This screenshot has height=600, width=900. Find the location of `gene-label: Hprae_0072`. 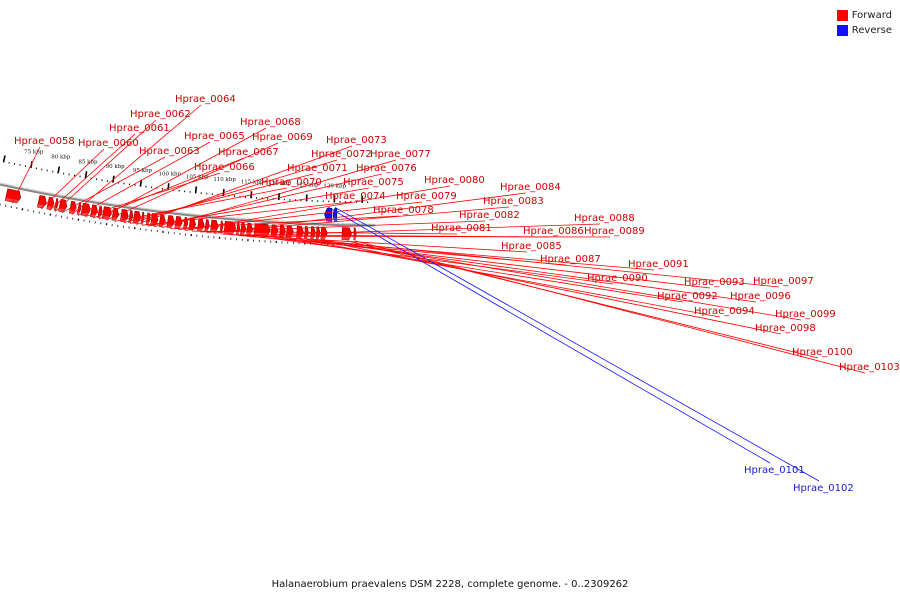

gene-label: Hprae_0072 is located at coordinates (341, 154).